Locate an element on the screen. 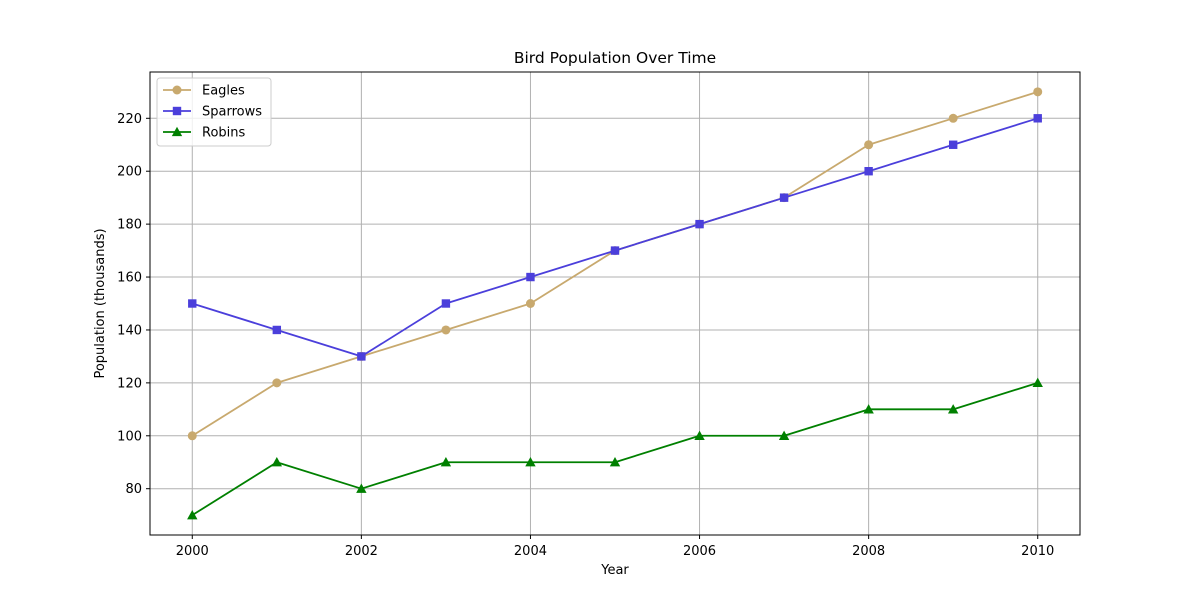 This screenshot has width=1200, height=600. y-tick-label: 160 is located at coordinates (129, 278).